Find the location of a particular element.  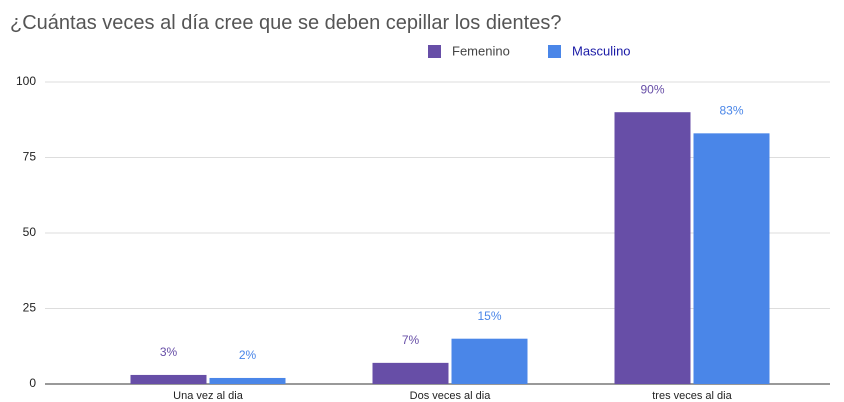

value-label: 15% is located at coordinates (489, 316).